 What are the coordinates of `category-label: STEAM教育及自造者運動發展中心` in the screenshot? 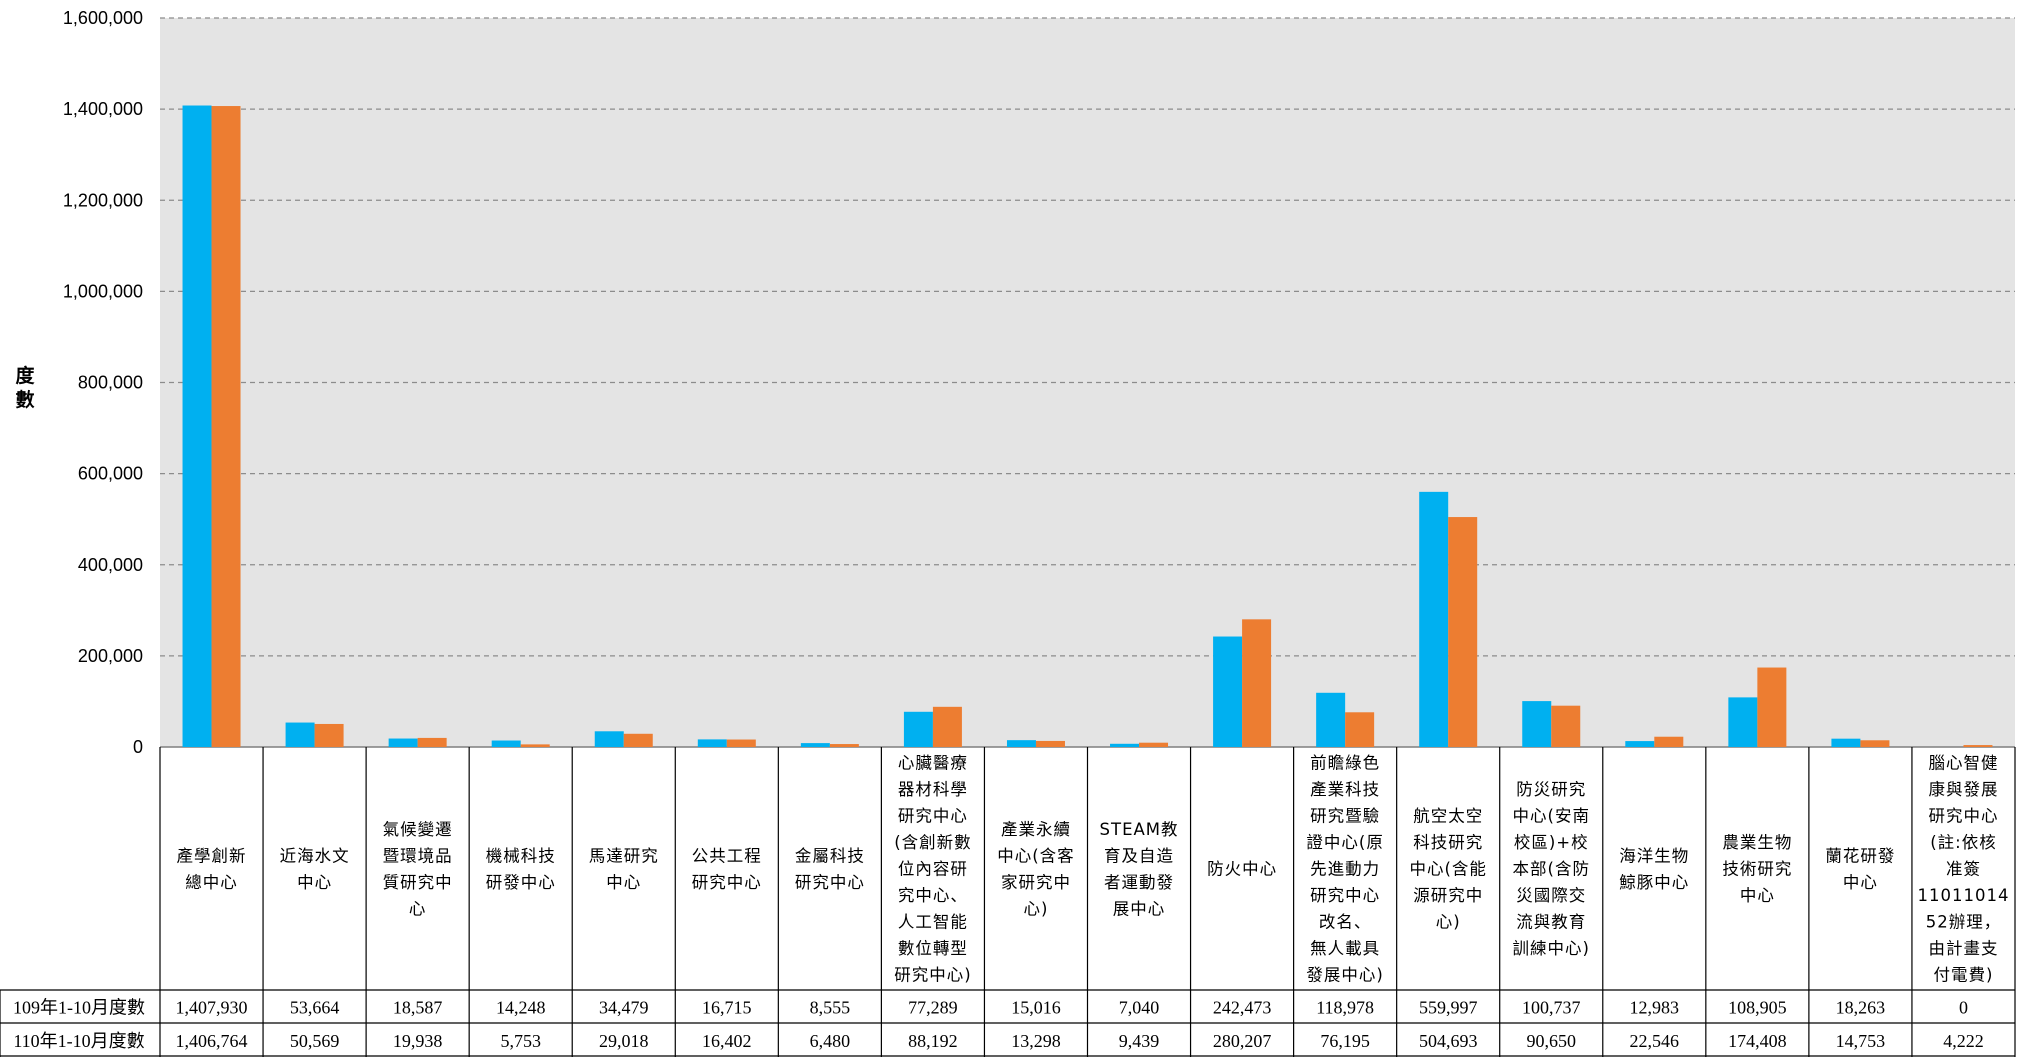 It's located at (1139, 869).